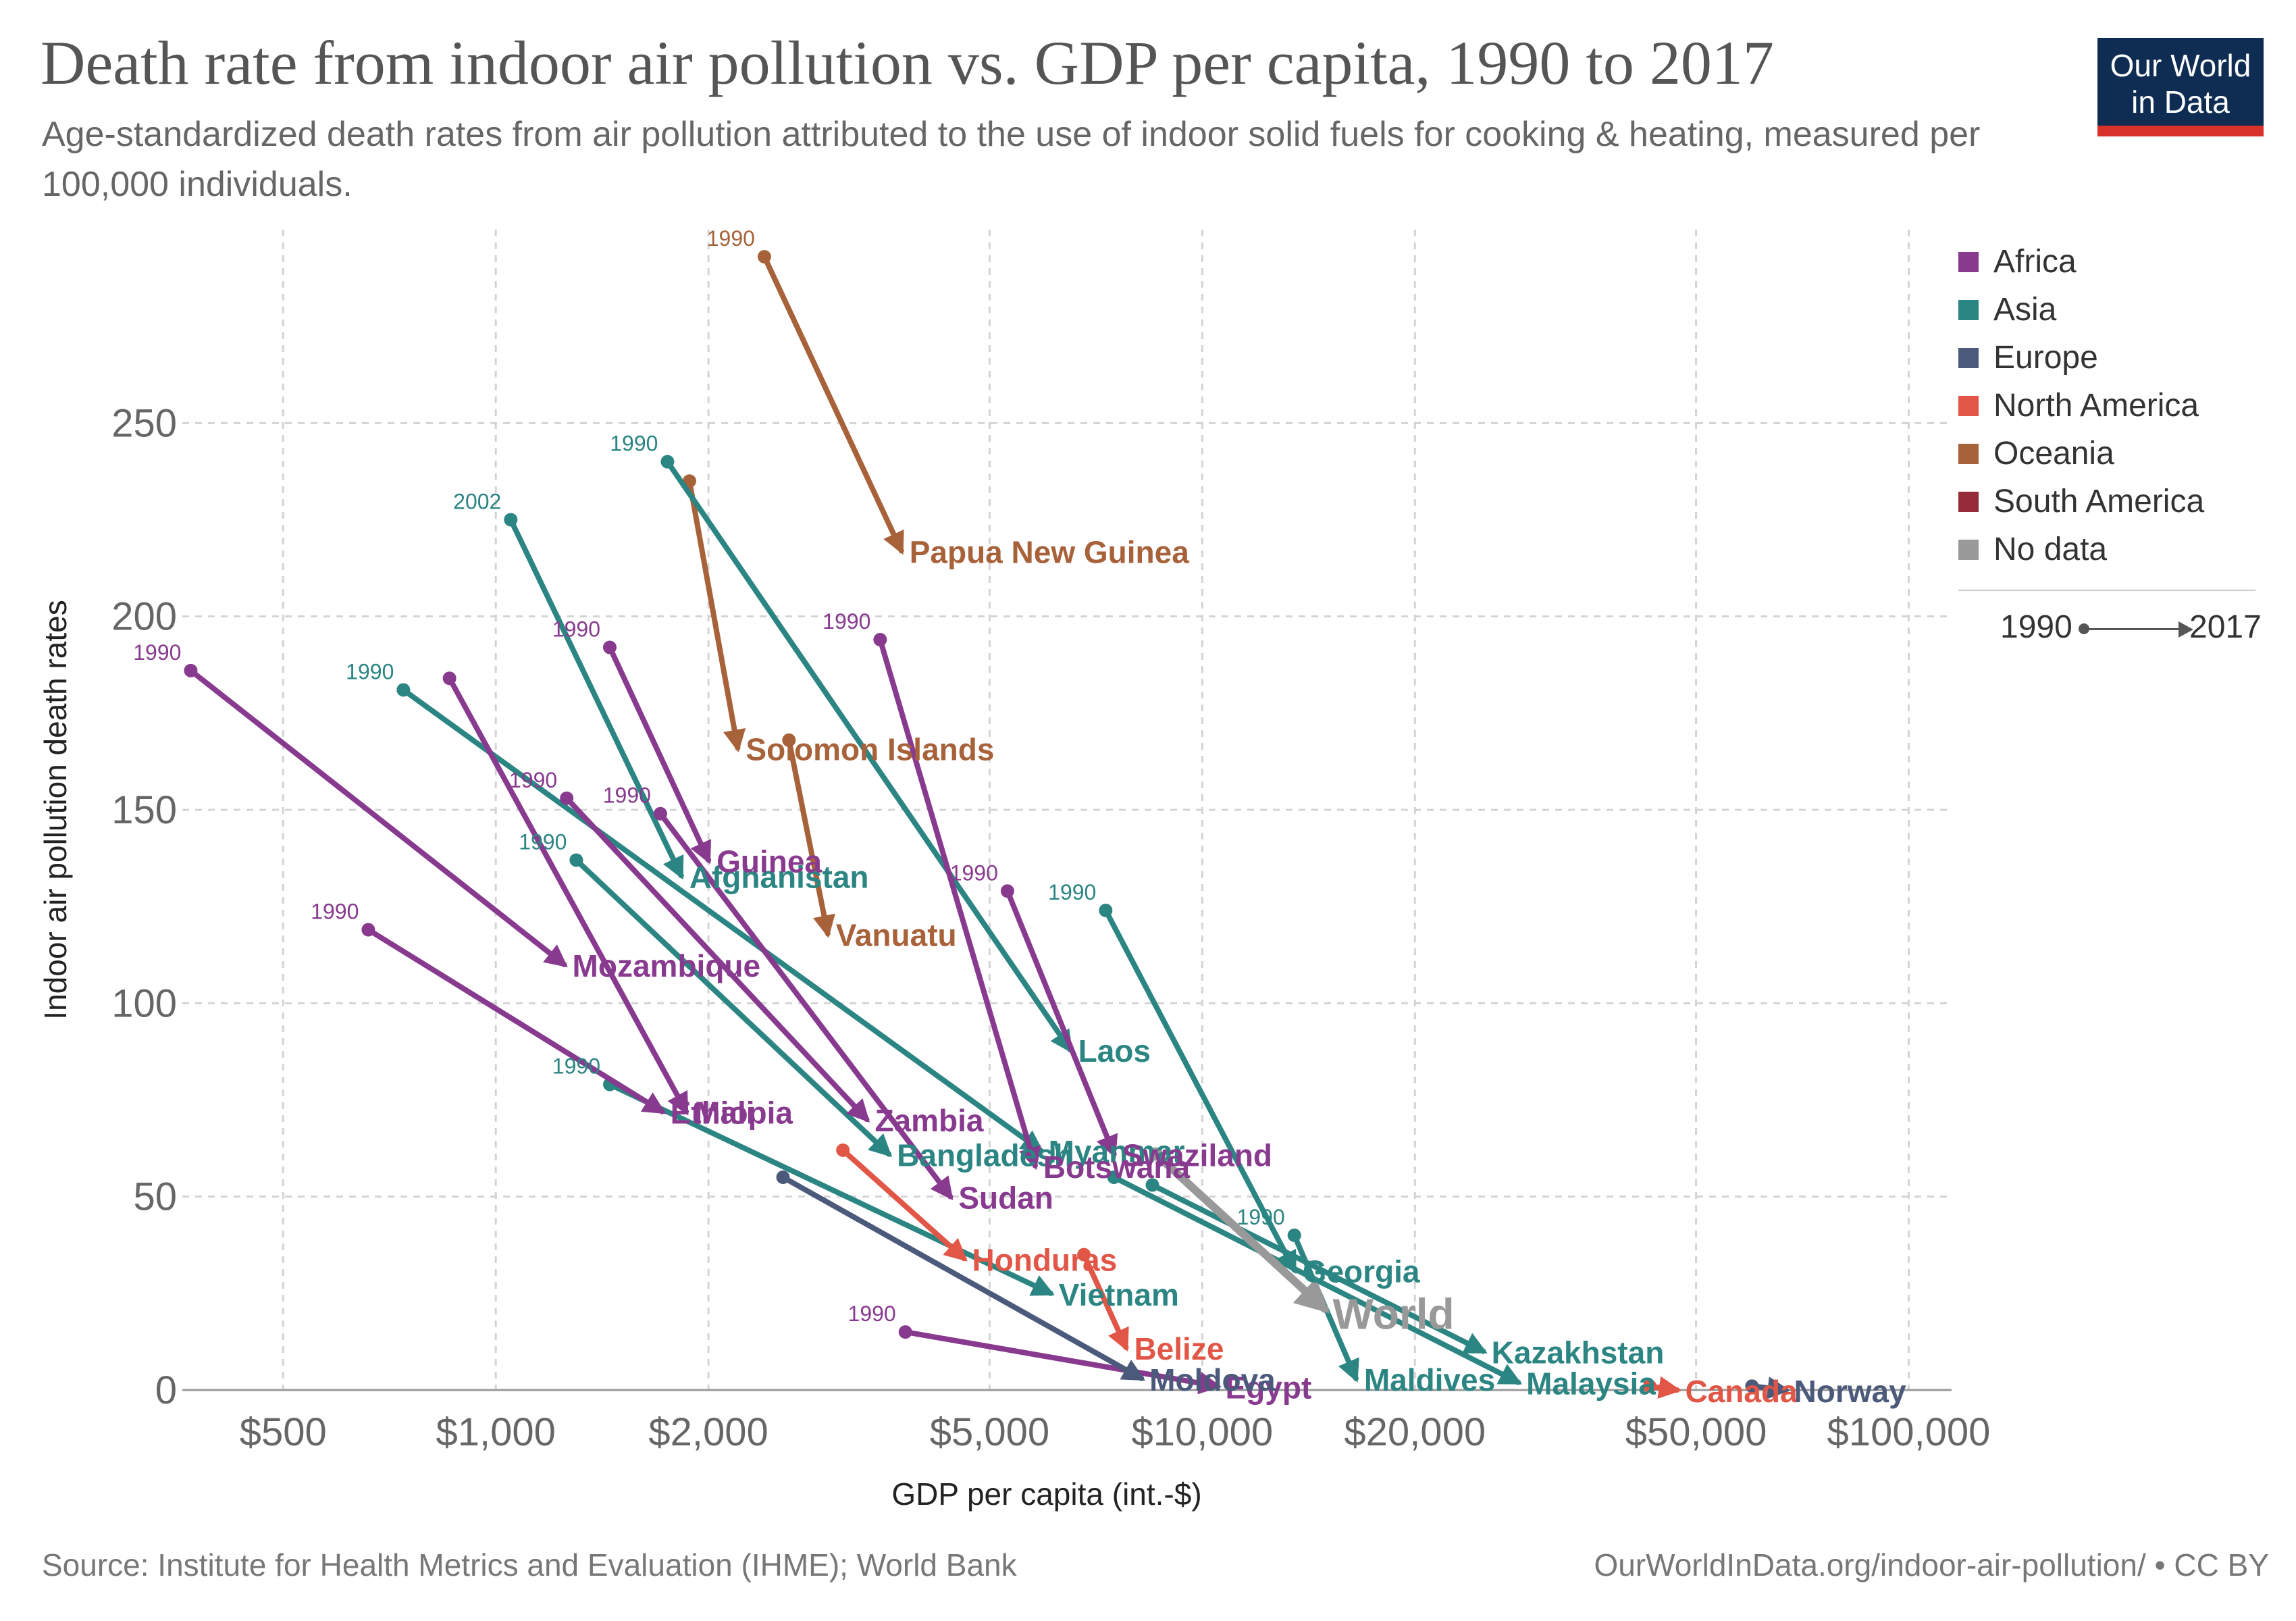 The width and height of the screenshot is (2296, 1621). What do you see at coordinates (2117, 549) in the screenshot?
I see `legend-item: No data` at bounding box center [2117, 549].